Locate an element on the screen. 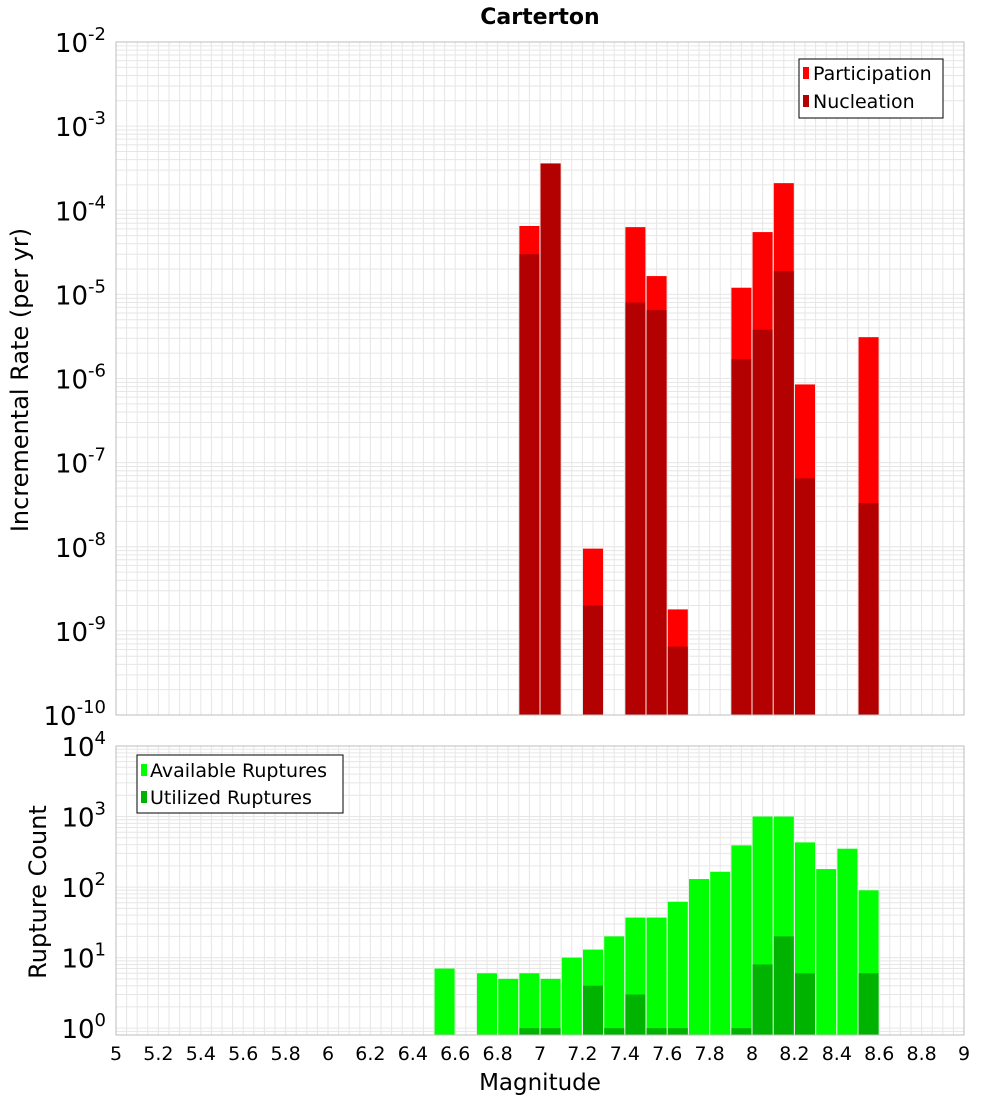 This screenshot has height=1100, width=1000. top-legend-box is located at coordinates (871, 88).